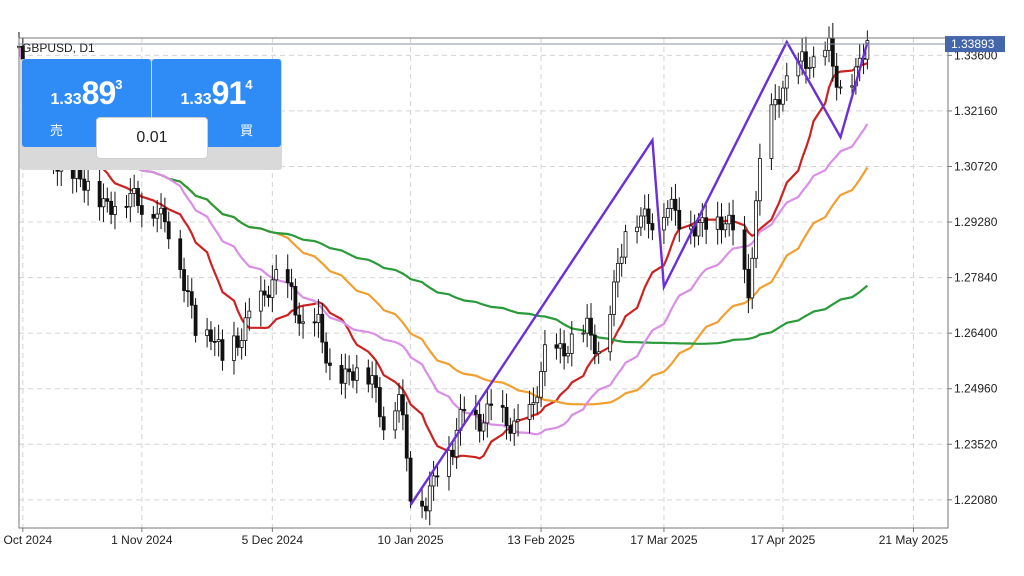 The image size is (1024, 576). I want to click on sell-label: 売, so click(57, 130).